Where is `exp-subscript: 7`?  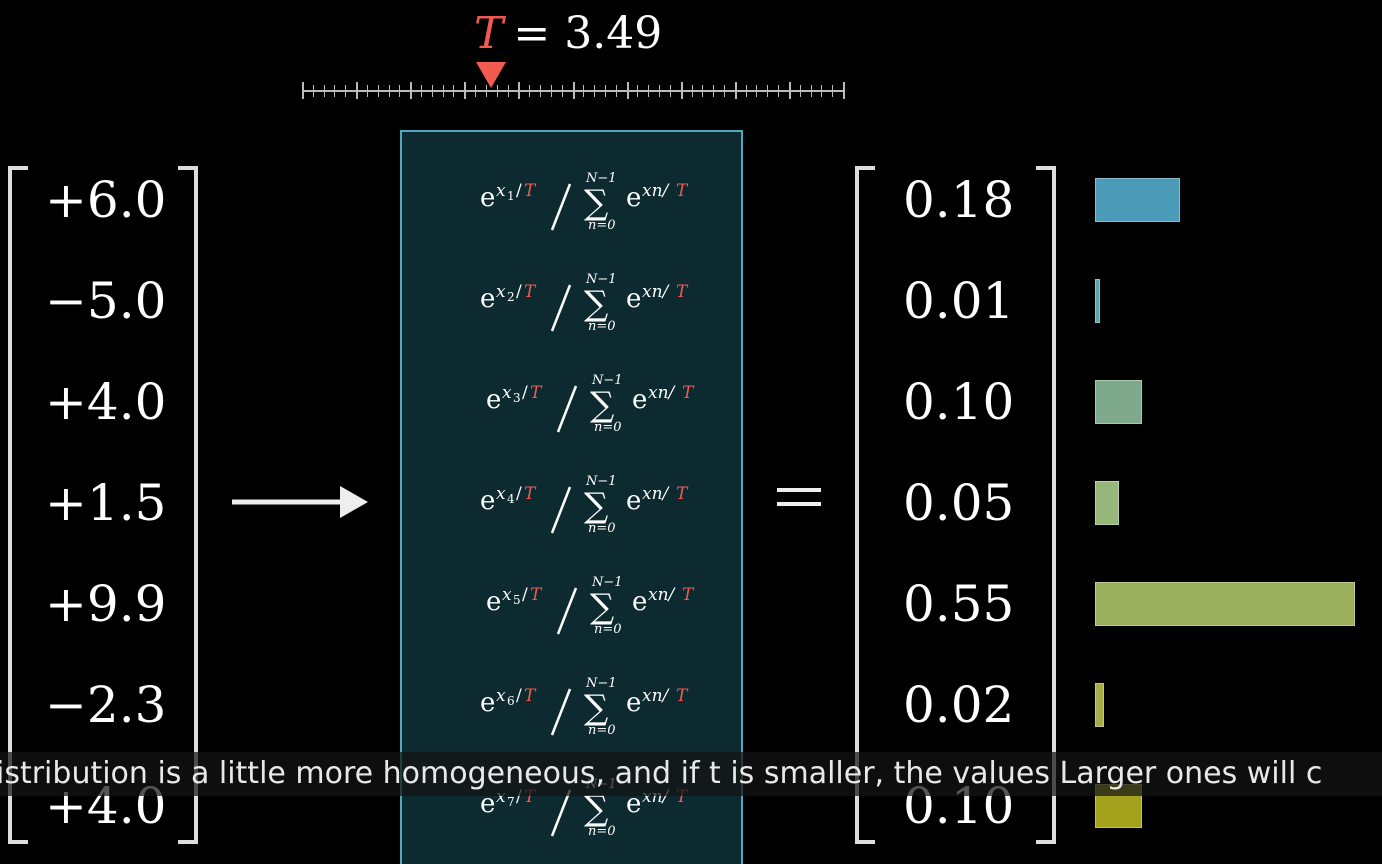
exp-subscript: 7 is located at coordinates (511, 802).